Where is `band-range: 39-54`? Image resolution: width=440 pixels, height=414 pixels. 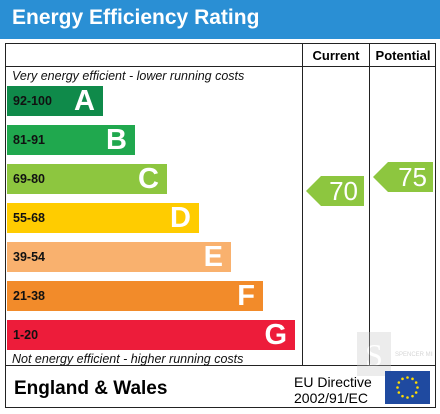
band-range: 39-54 is located at coordinates (29, 257).